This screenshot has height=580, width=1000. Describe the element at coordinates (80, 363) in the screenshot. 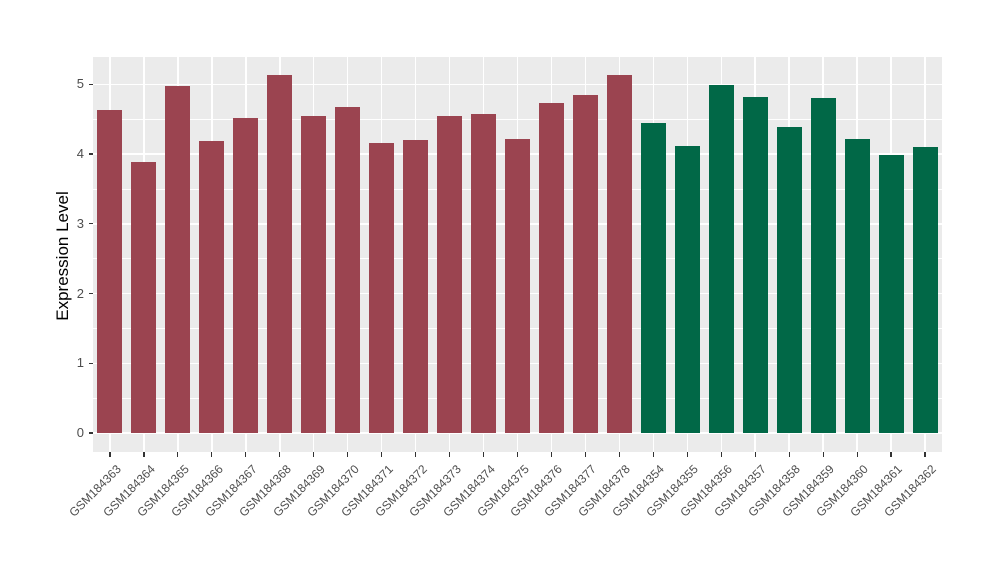

I see `y-tick-label: 1` at that location.